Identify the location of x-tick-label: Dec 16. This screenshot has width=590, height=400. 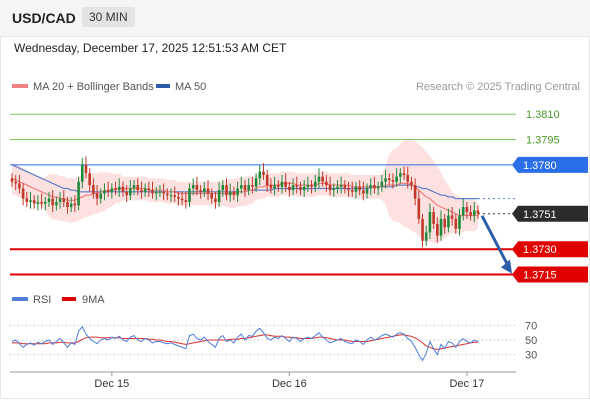
(289, 384).